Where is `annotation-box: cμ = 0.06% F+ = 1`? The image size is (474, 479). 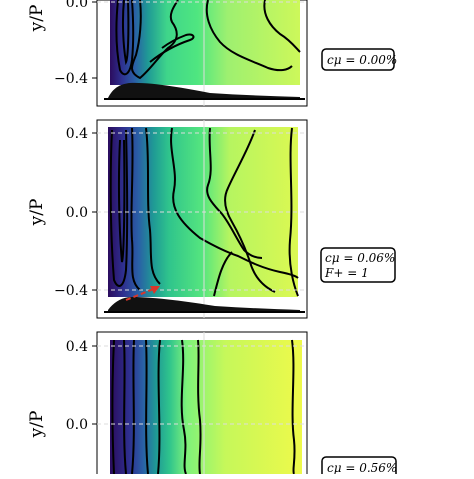
annotation-box: cμ = 0.06% F+ = 1 is located at coordinates (358, 265).